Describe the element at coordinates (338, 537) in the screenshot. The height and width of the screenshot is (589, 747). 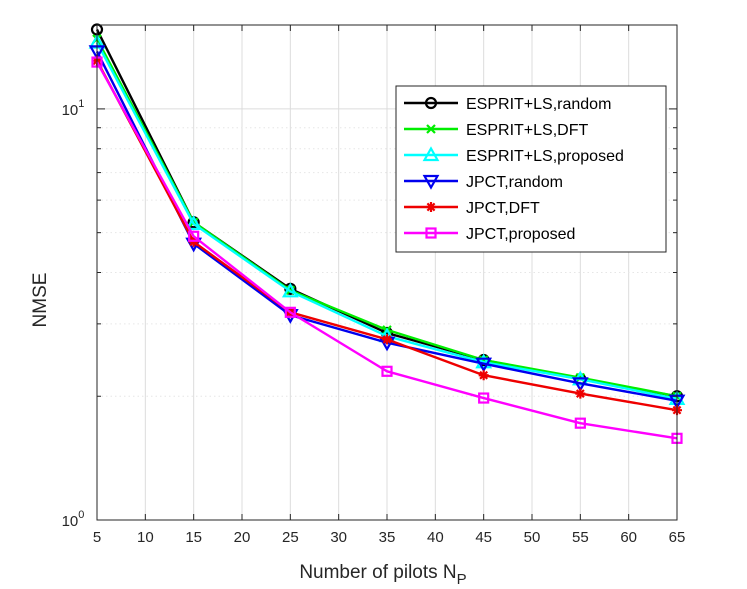
I see `x-tick-label: 30` at that location.